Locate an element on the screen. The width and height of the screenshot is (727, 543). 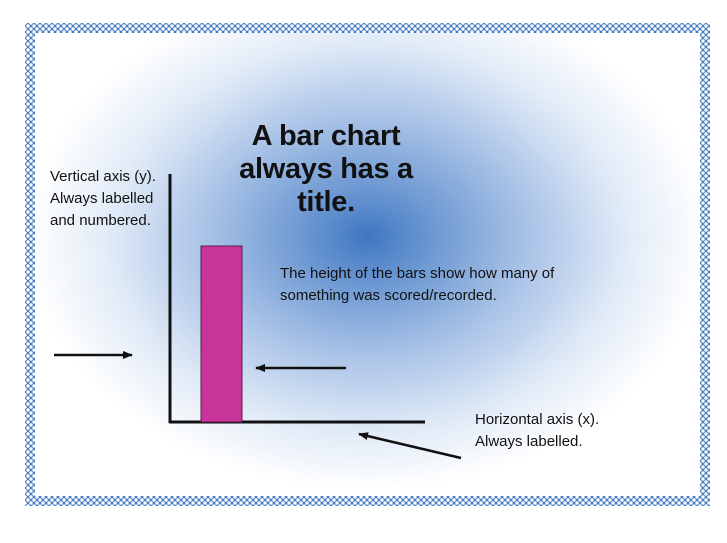
arrow-to-x-axis is located at coordinates (410, 446).